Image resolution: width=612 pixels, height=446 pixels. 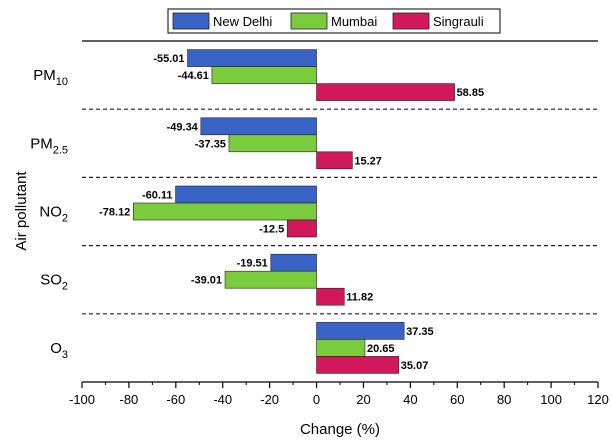 I want to click on x-tick-label: -100, so click(x=82, y=399).